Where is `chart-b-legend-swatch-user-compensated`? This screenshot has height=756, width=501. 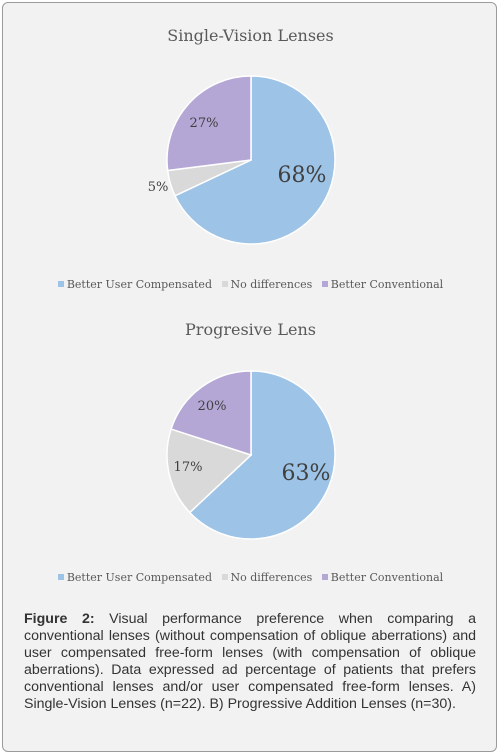
chart-b-legend-swatch-user-compensated is located at coordinates (60, 577).